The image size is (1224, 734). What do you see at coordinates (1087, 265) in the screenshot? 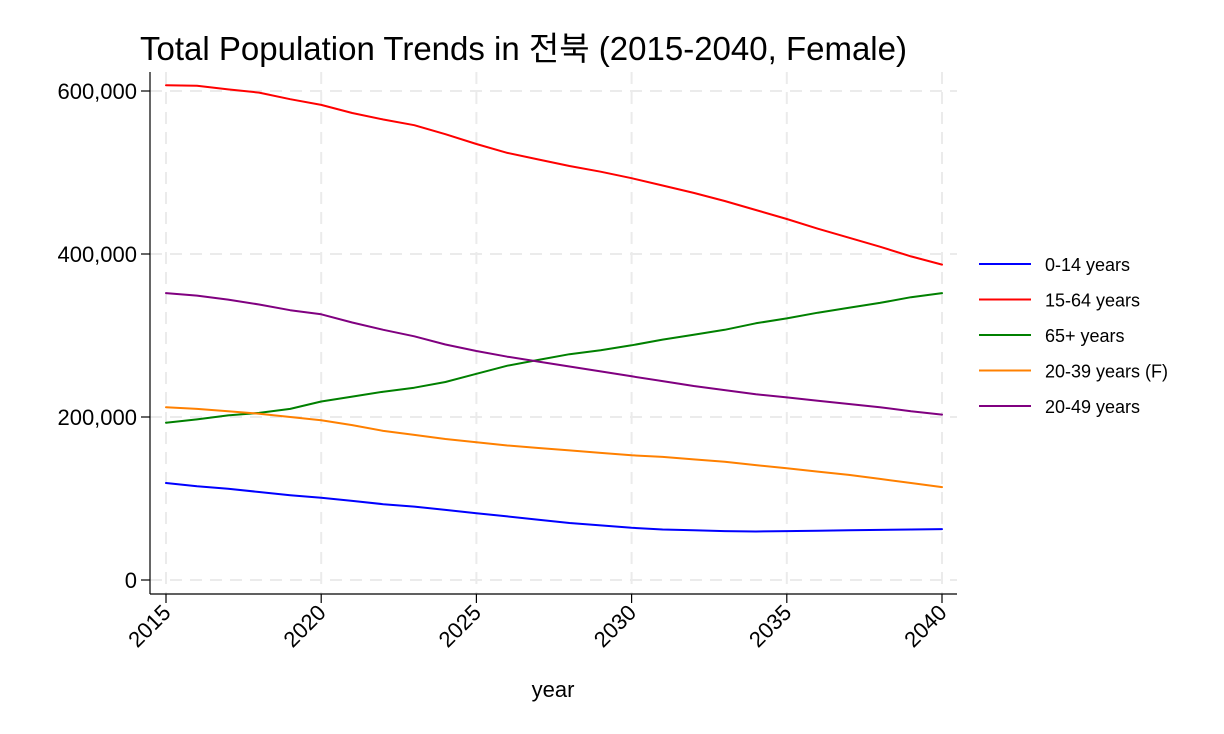
I see `legend-label: 0-14 years` at bounding box center [1087, 265].